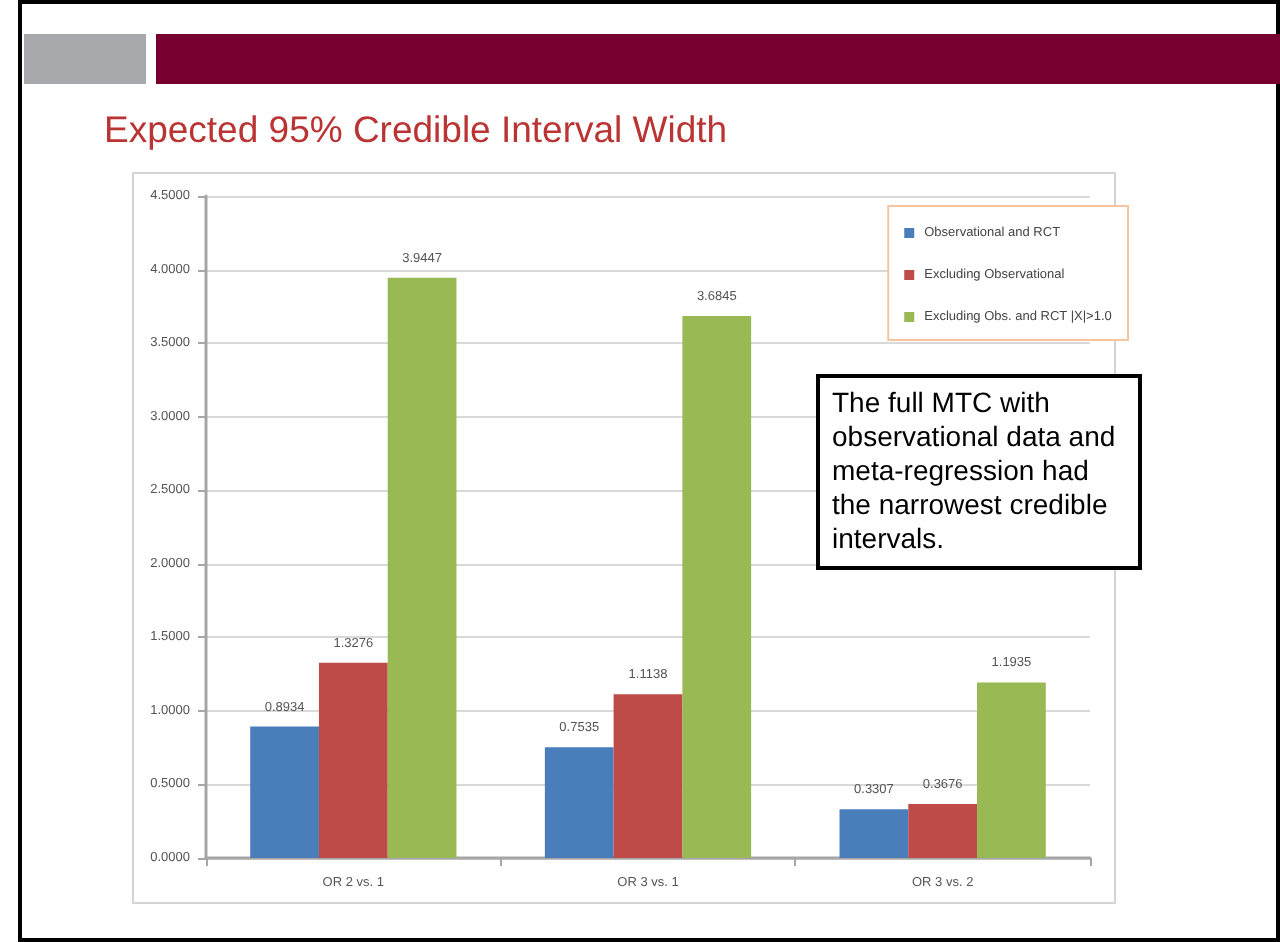  What do you see at coordinates (979, 472) in the screenshot?
I see `annotation: The full MTC with observational data and meta-regression had the narrowest credible intervals.` at bounding box center [979, 472].